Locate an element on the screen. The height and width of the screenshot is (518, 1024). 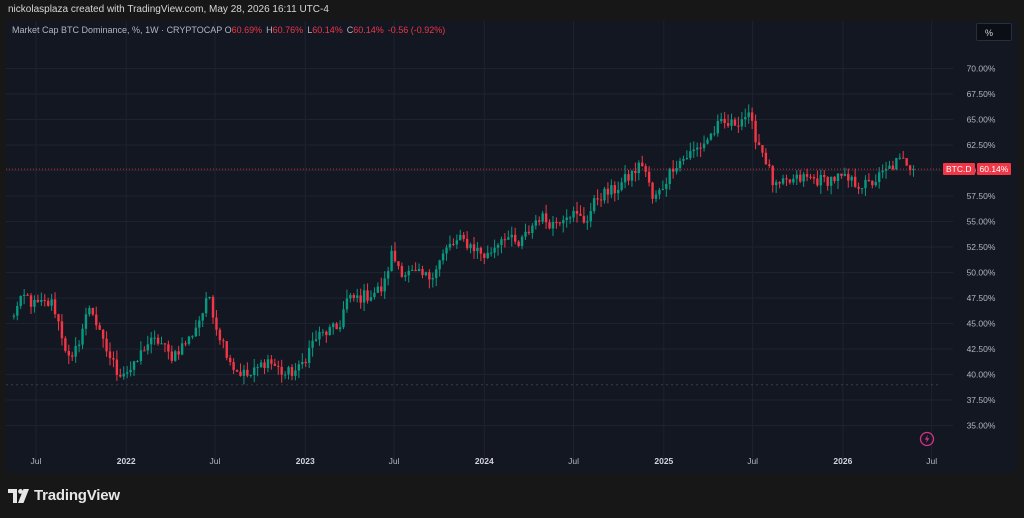
legend-open-value: 60.69% is located at coordinates (247, 30).